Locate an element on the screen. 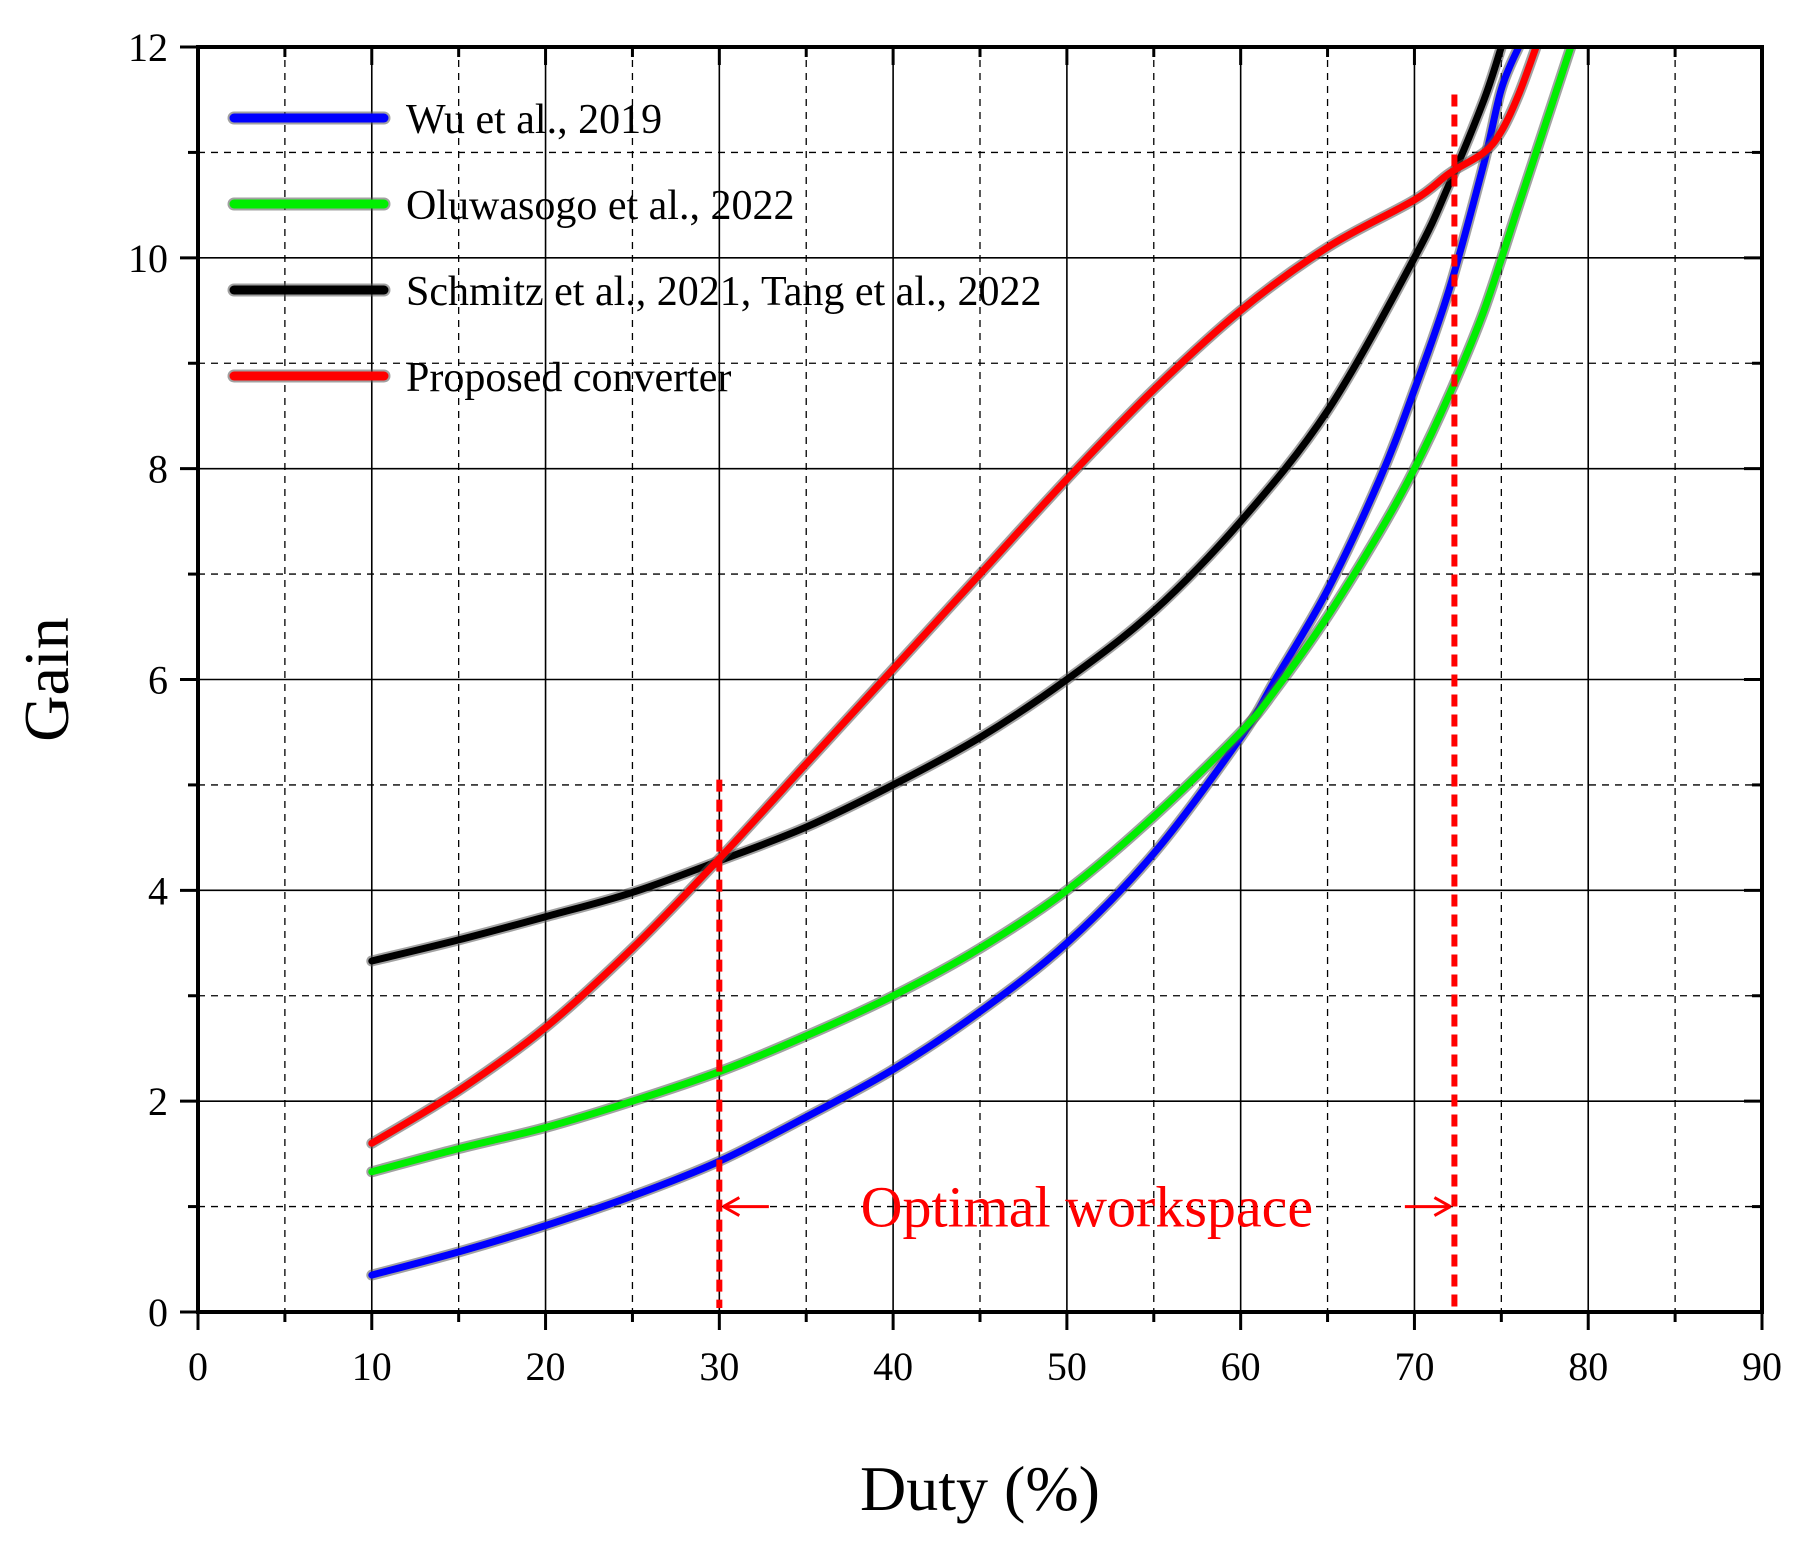 This screenshot has height=1559, width=1811. x-tick-label: 50 is located at coordinates (1067, 1366).